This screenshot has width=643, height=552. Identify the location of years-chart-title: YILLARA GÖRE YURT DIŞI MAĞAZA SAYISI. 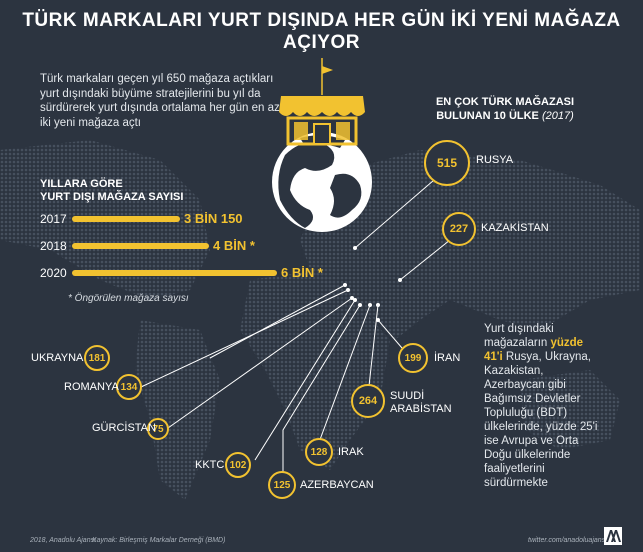
(111, 191).